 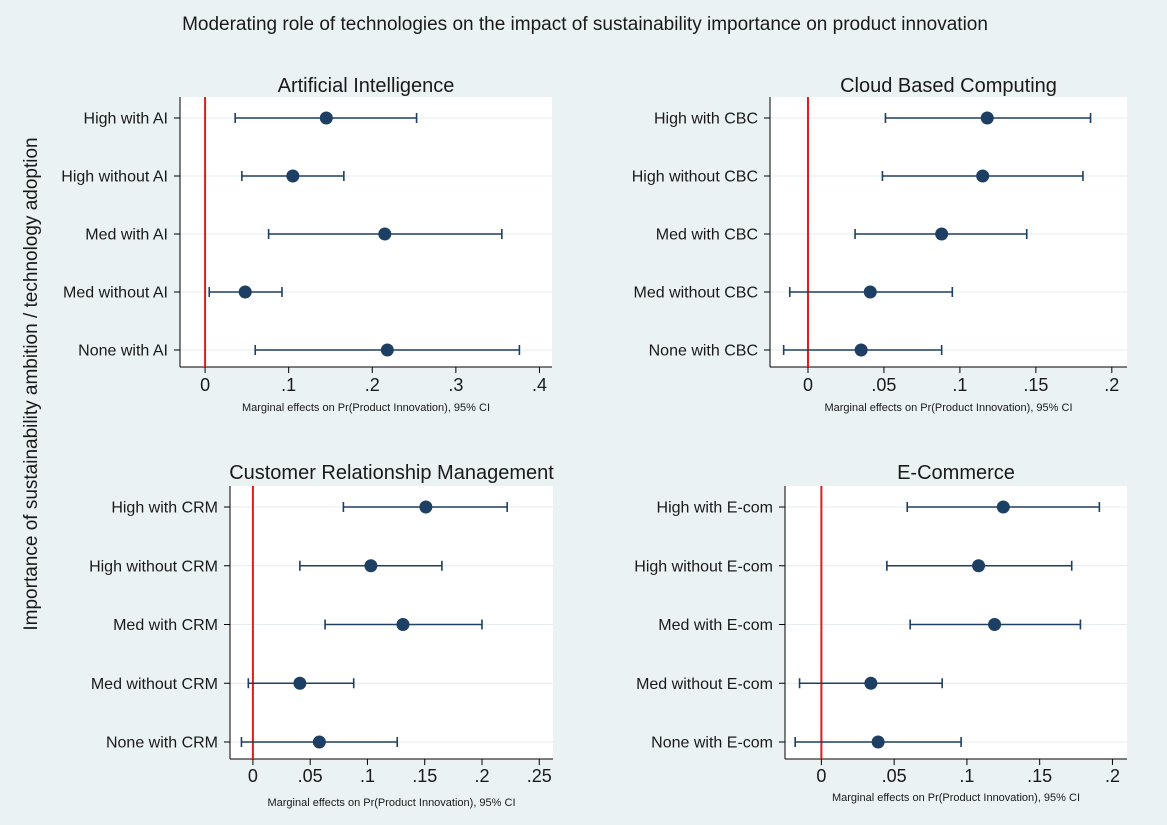 I want to click on y-tick-label: High without CRM, so click(x=153, y=566).